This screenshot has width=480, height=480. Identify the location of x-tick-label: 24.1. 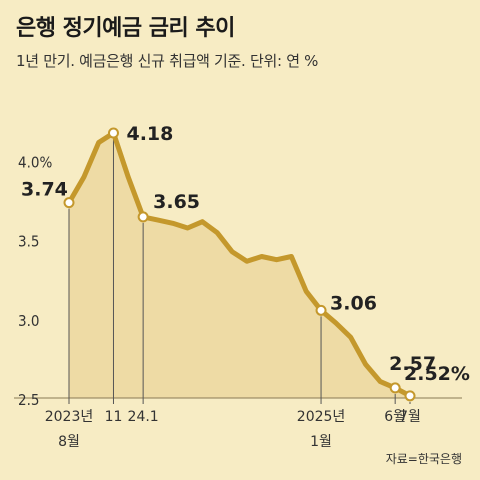
(143, 417).